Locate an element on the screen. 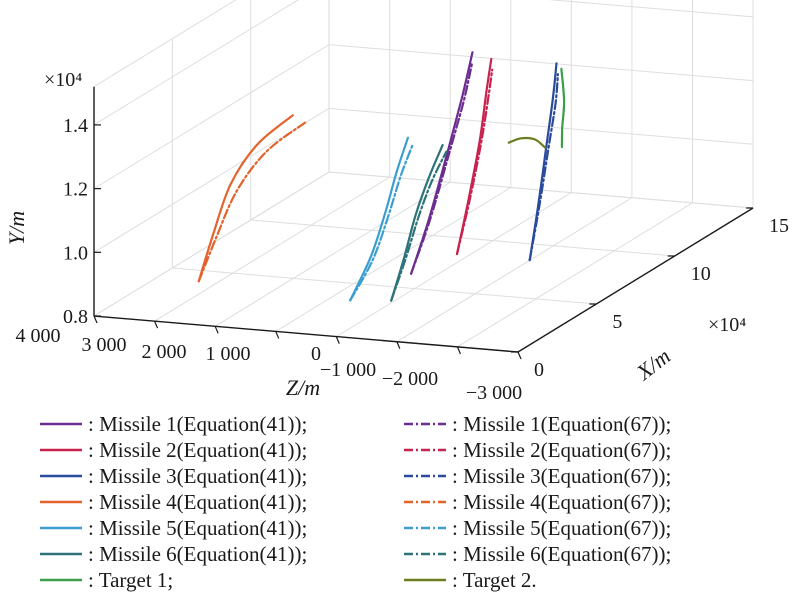  legend-label: : Missile 4(Equation(67)); is located at coordinates (562, 502).